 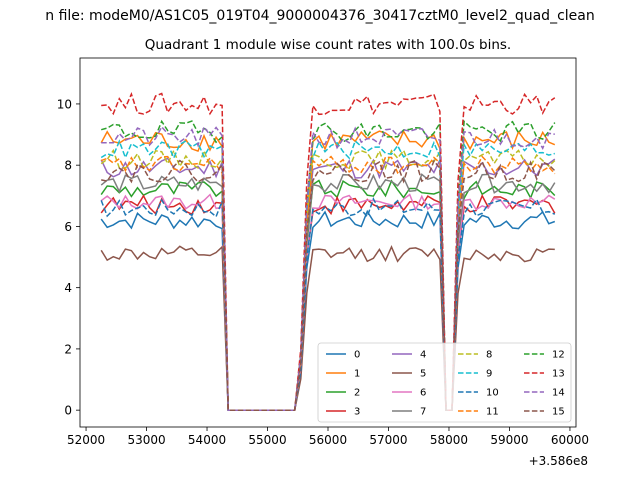 I want to click on legend-label-9: 9, so click(x=489, y=374).